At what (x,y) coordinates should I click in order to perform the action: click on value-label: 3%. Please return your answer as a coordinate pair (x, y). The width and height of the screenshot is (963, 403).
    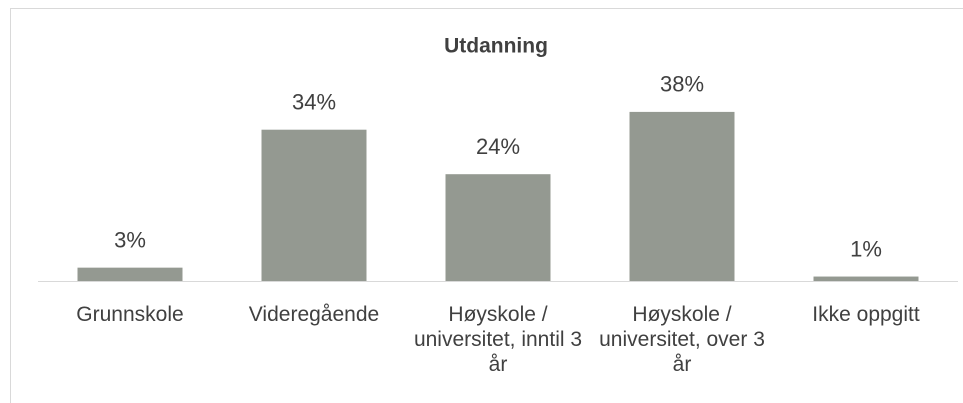
    Looking at the image, I should click on (130, 239).